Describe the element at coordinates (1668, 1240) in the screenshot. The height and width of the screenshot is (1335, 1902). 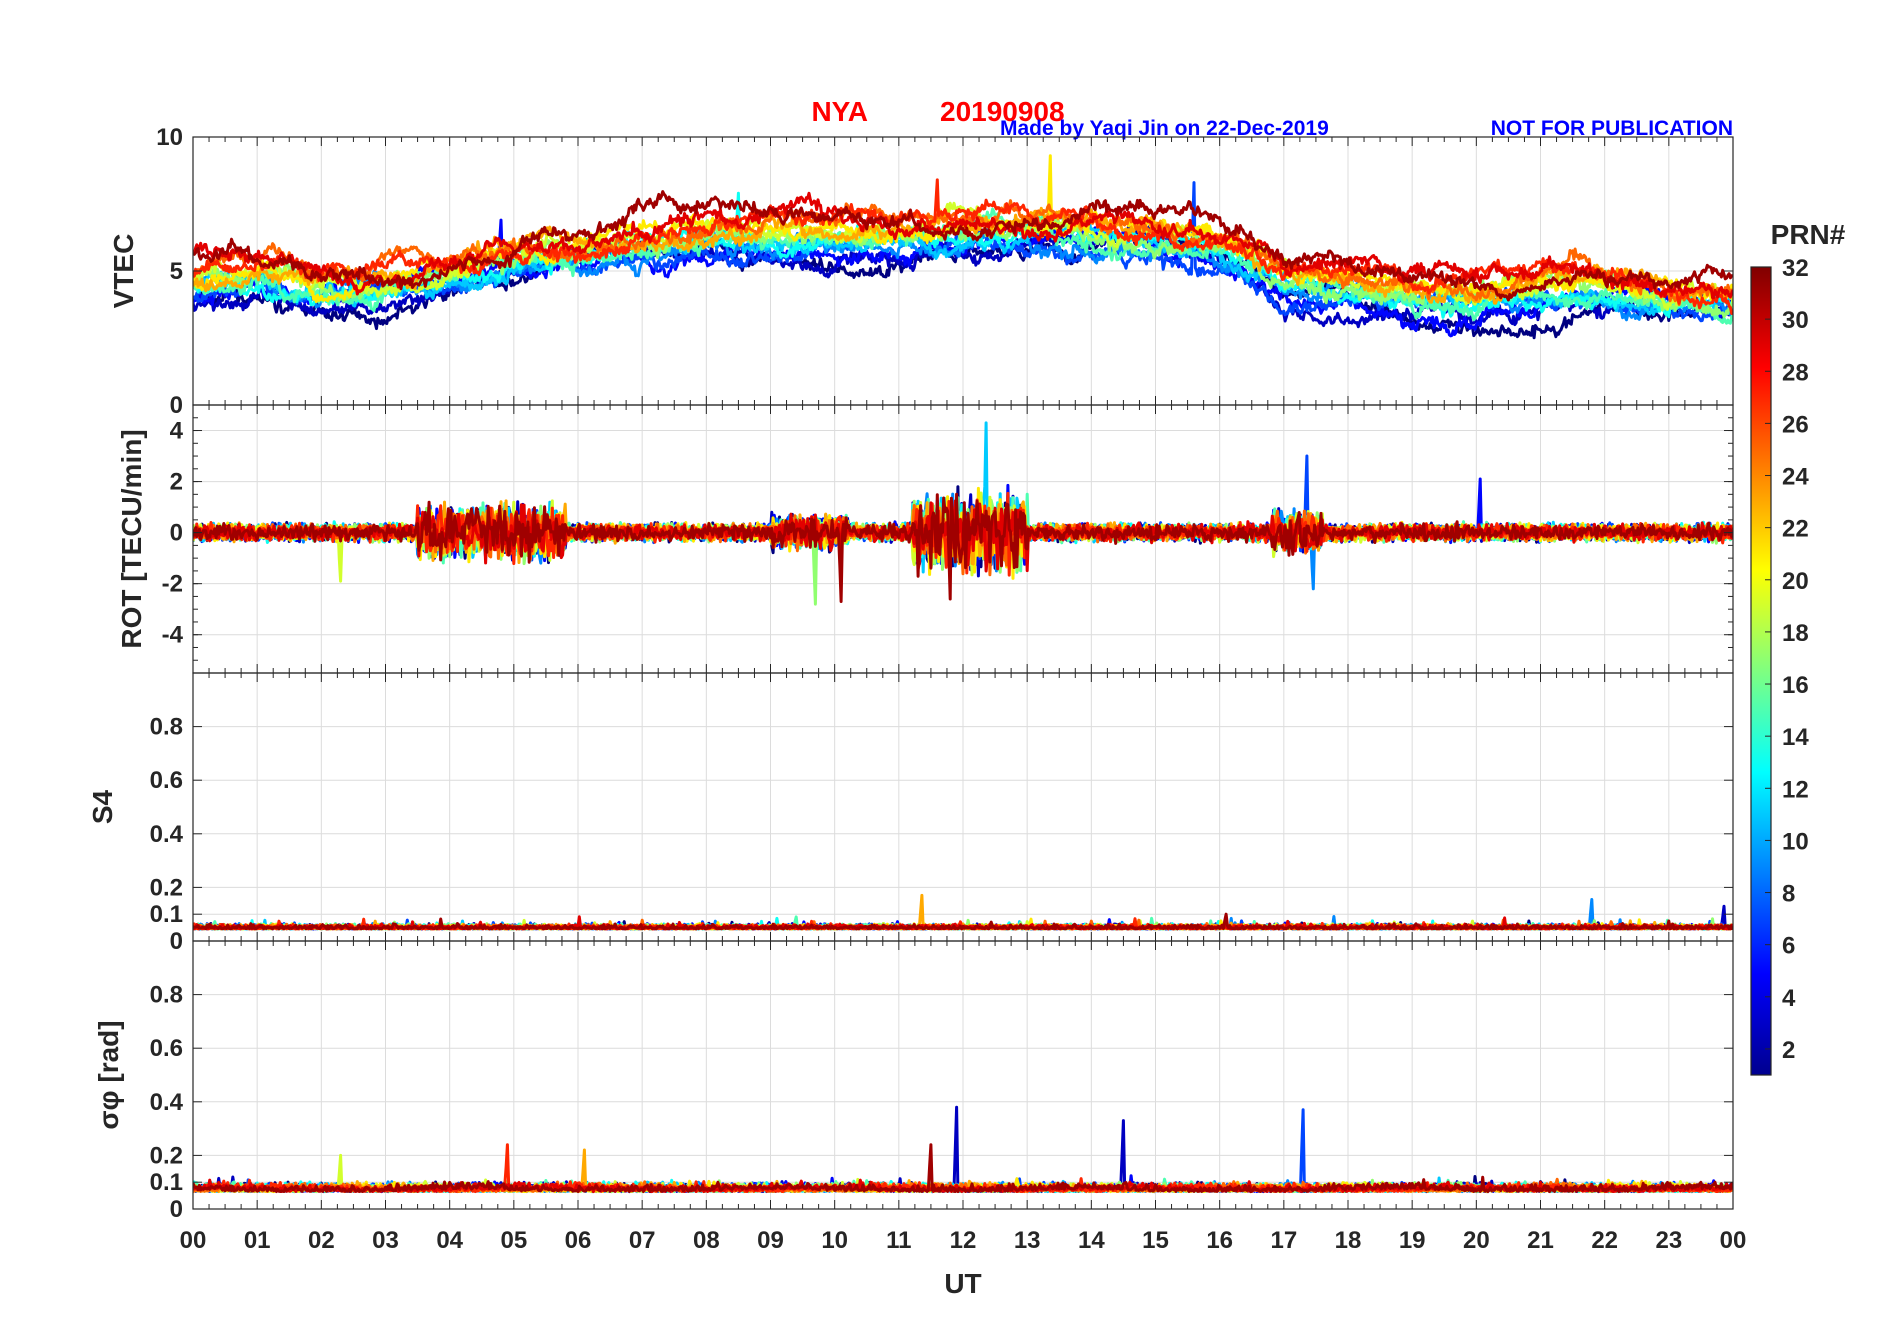
I see `x-tick-label: 23` at that location.